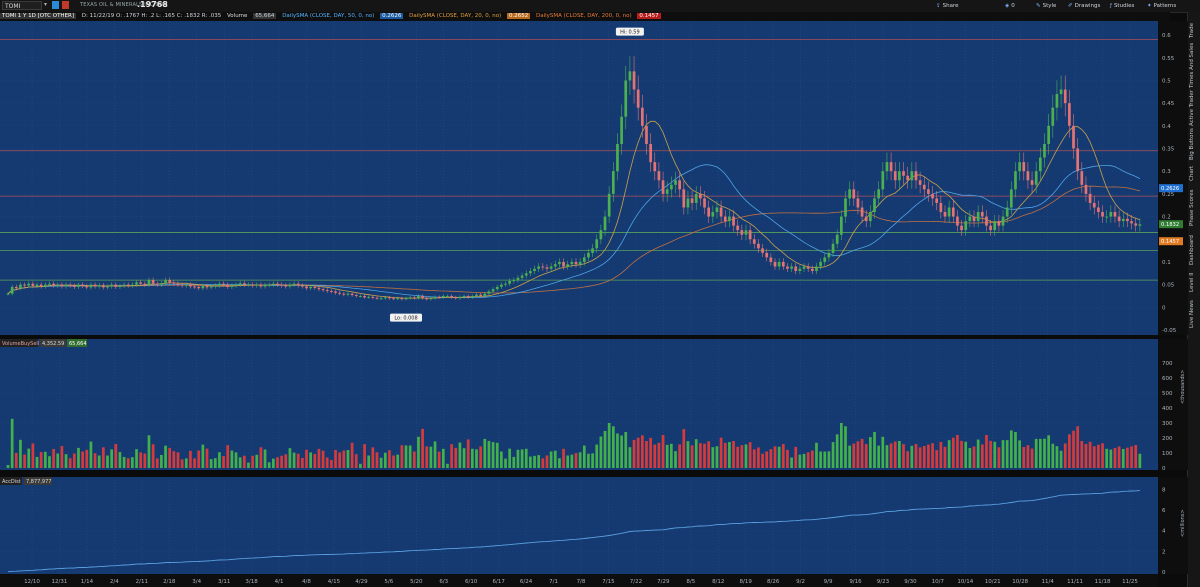 Image resolution: width=1200 pixels, height=587 pixels. I want to click on volume-study-tag, so click(19, 343).